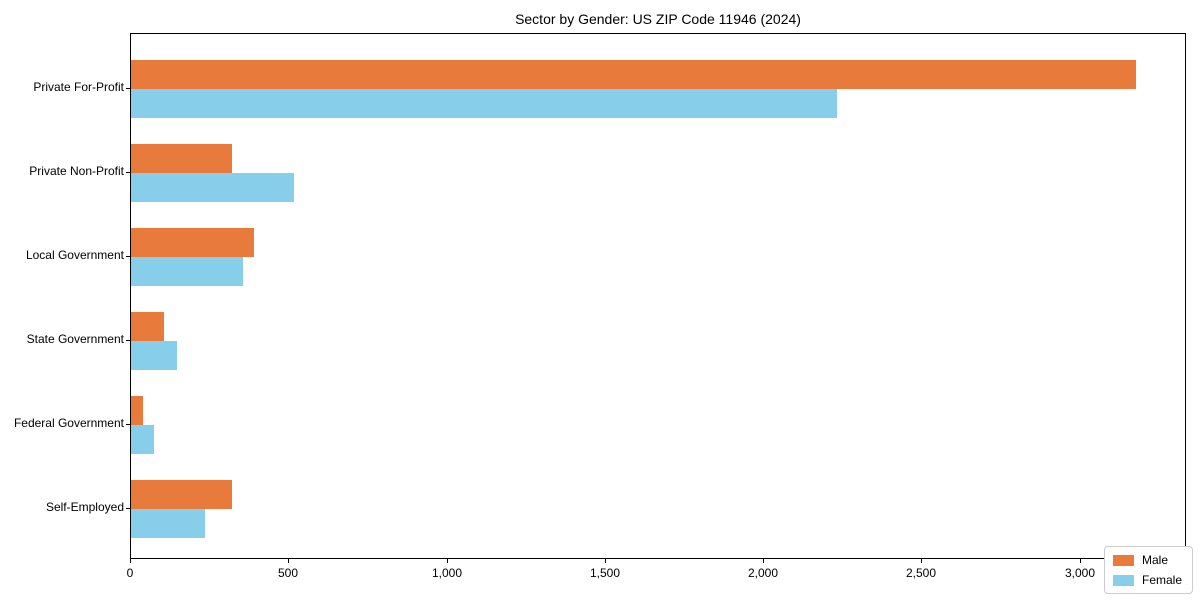 The width and height of the screenshot is (1200, 600). I want to click on legend-item-male: Male, so click(1147, 560).